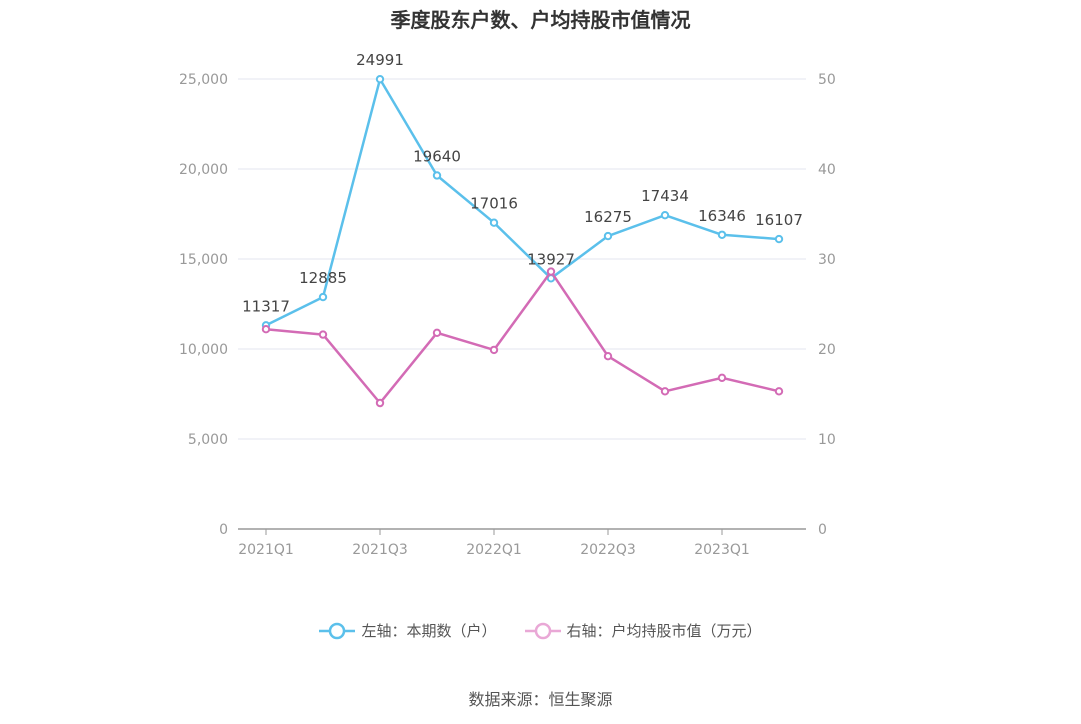  Describe the element at coordinates (827, 80) in the screenshot. I see `y-right-tick-label: 50` at that location.